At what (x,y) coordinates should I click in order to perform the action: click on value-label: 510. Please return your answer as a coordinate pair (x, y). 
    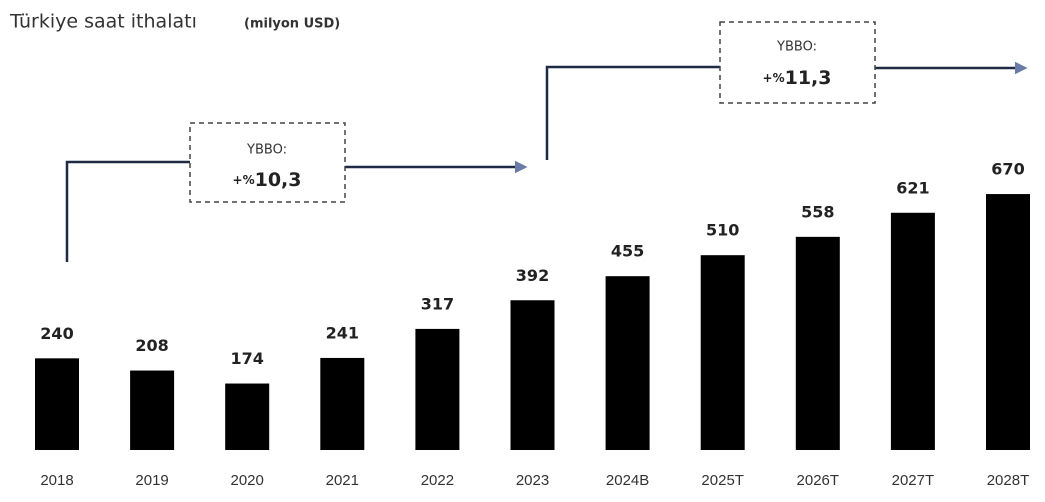
    Looking at the image, I should click on (722, 230).